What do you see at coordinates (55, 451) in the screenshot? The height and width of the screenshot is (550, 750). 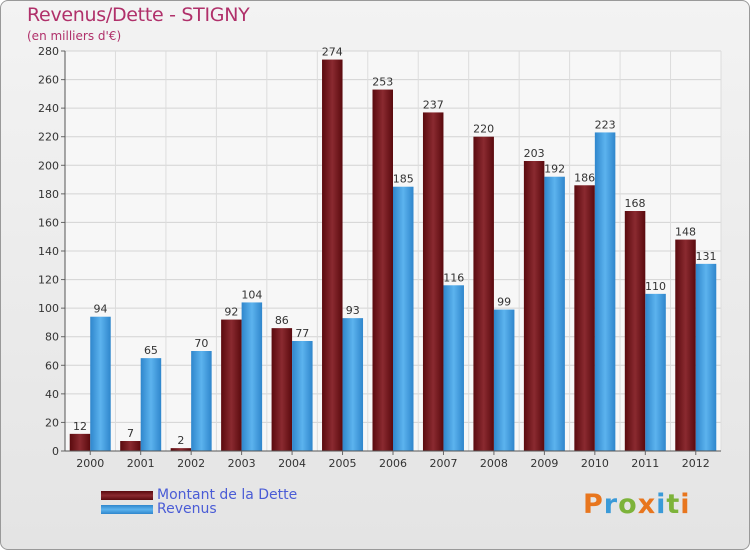 I see `y-tick-label: 0` at bounding box center [55, 451].